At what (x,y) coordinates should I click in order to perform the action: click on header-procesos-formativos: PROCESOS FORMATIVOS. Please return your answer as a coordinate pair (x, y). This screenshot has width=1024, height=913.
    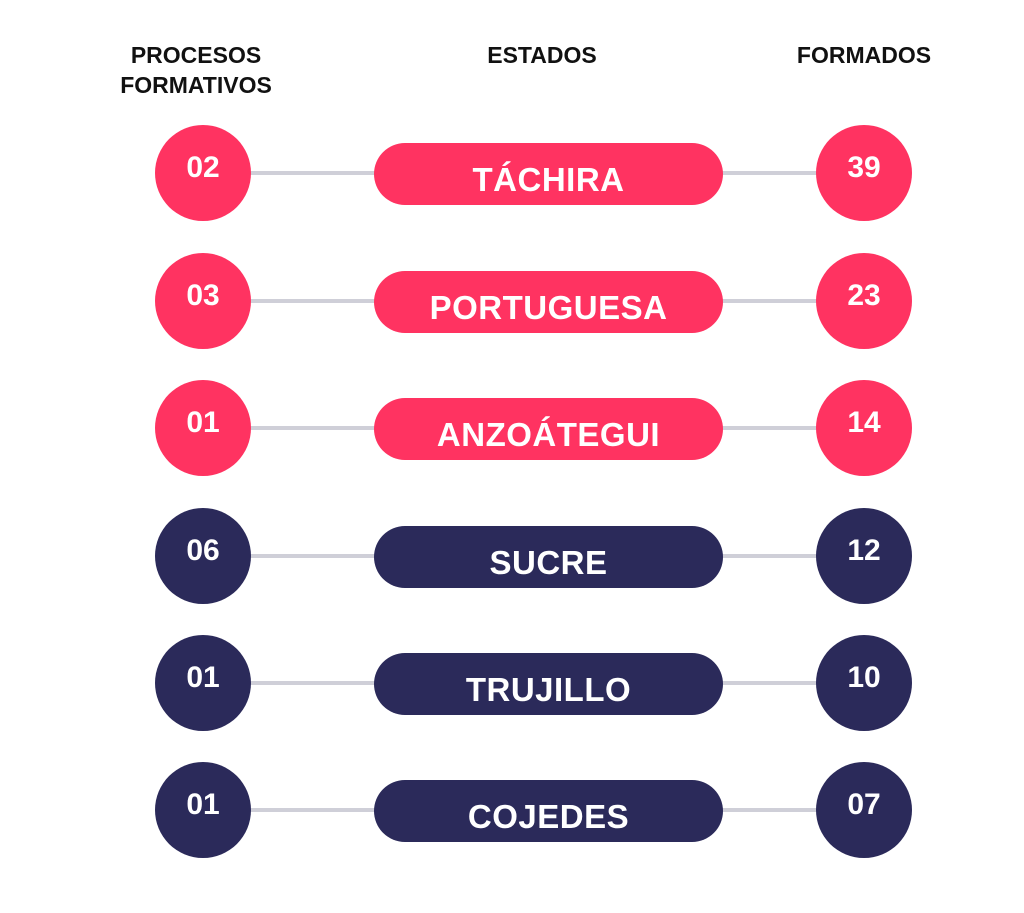
    Looking at the image, I should click on (196, 70).